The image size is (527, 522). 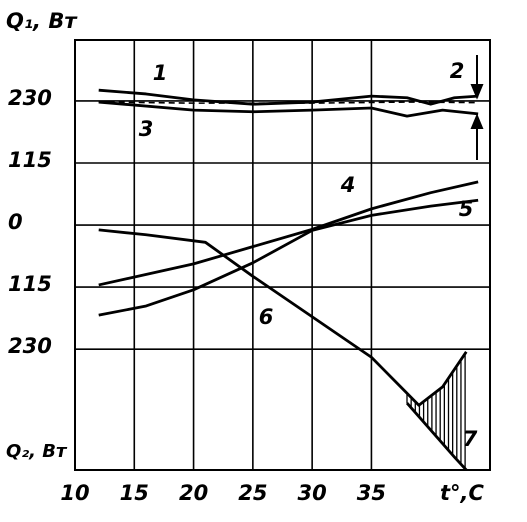 I want to click on series-label: 1, so click(x=160, y=73).